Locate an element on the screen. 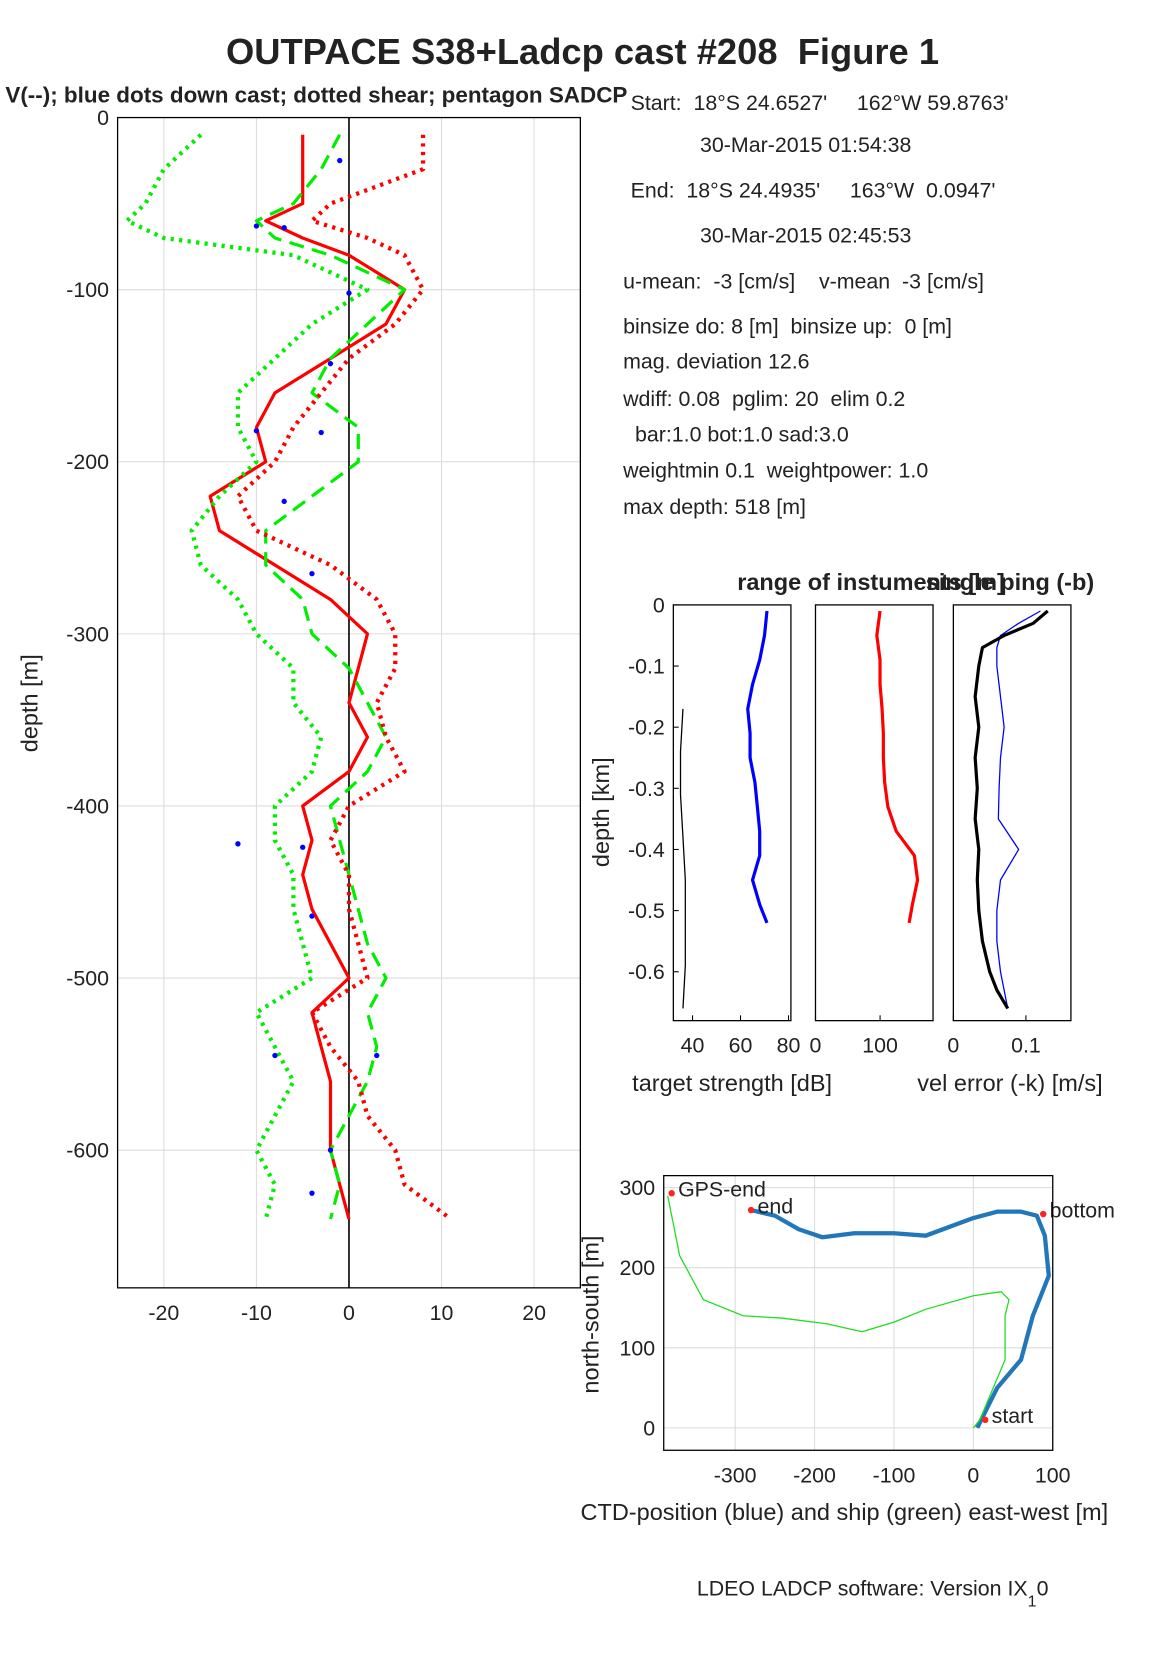 The width and height of the screenshot is (1165, 1679). info-line: End: 18°S 24.4935' 163°W 0.0947' is located at coordinates (813, 191).